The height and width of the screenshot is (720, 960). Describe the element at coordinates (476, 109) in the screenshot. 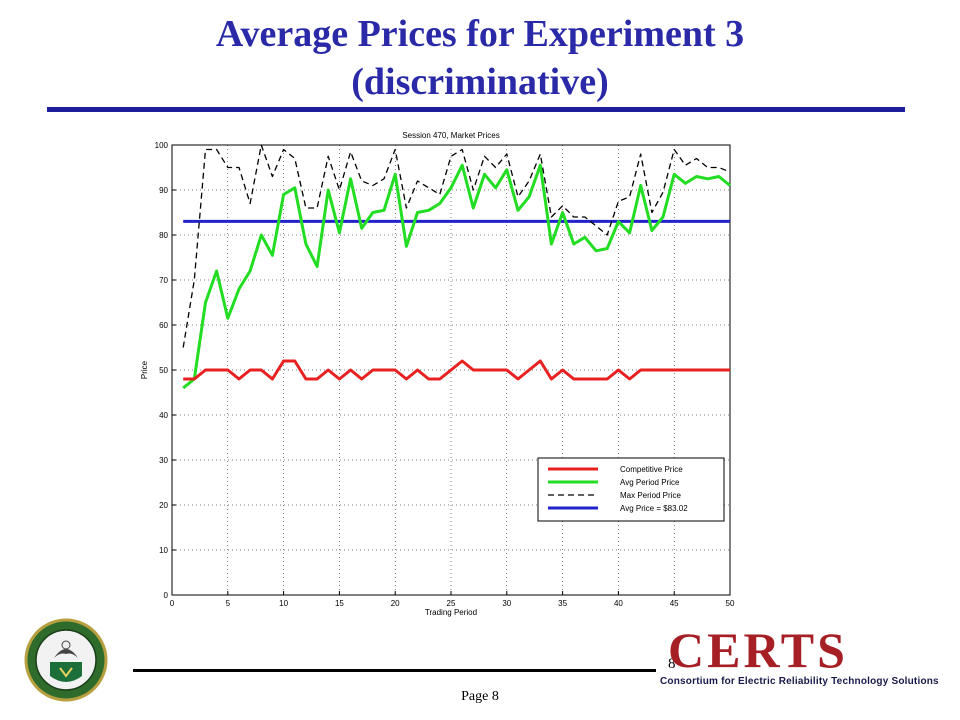

I see `title-divider` at that location.